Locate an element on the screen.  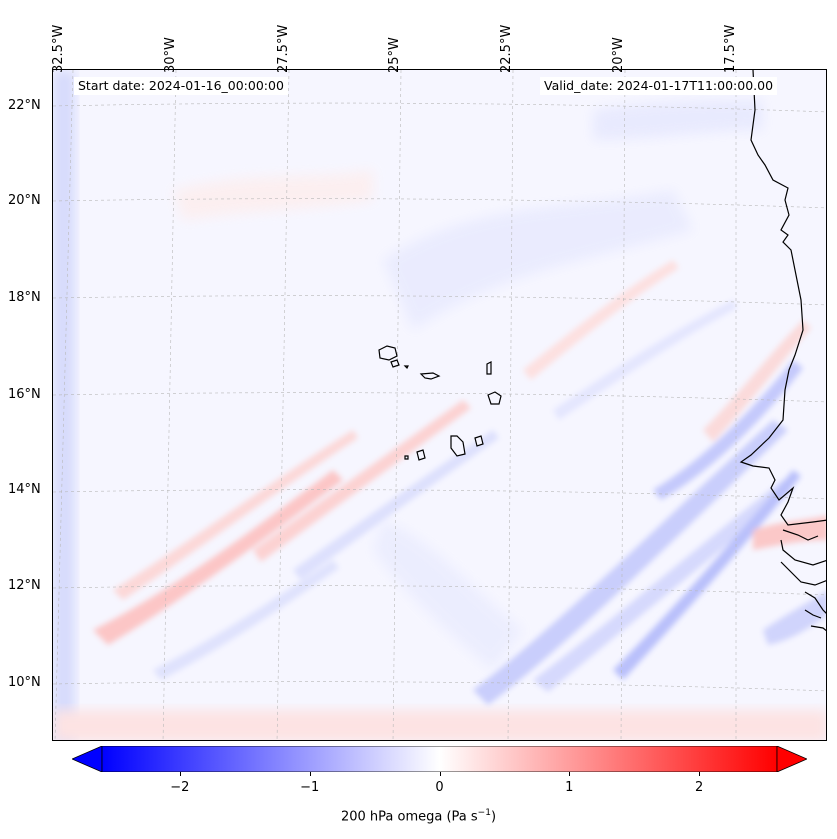
valid-date-label: Valid_date: 2024-01-17T11:00:00.00 is located at coordinates (659, 86).